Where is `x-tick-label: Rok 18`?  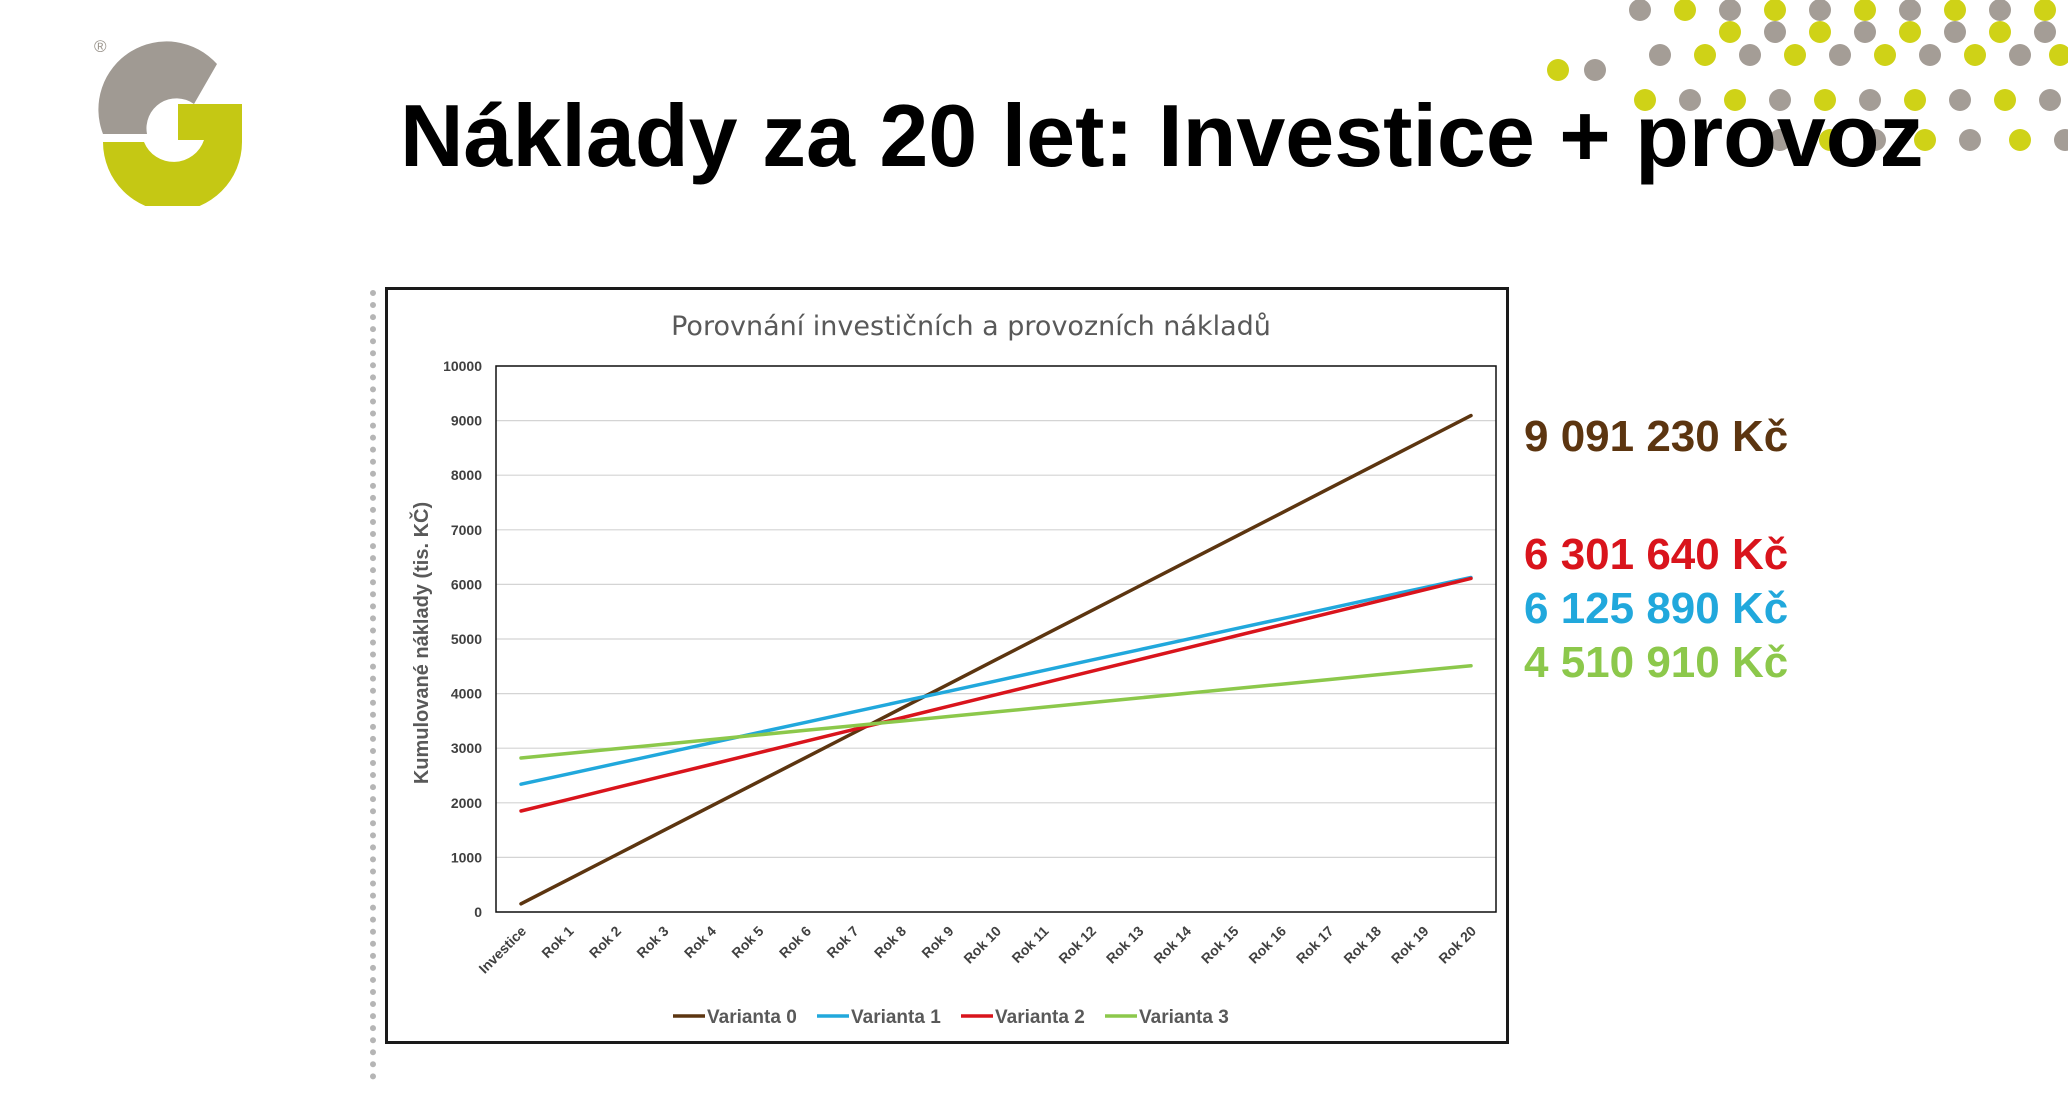 x-tick-label: Rok 18 is located at coordinates (1362, 945).